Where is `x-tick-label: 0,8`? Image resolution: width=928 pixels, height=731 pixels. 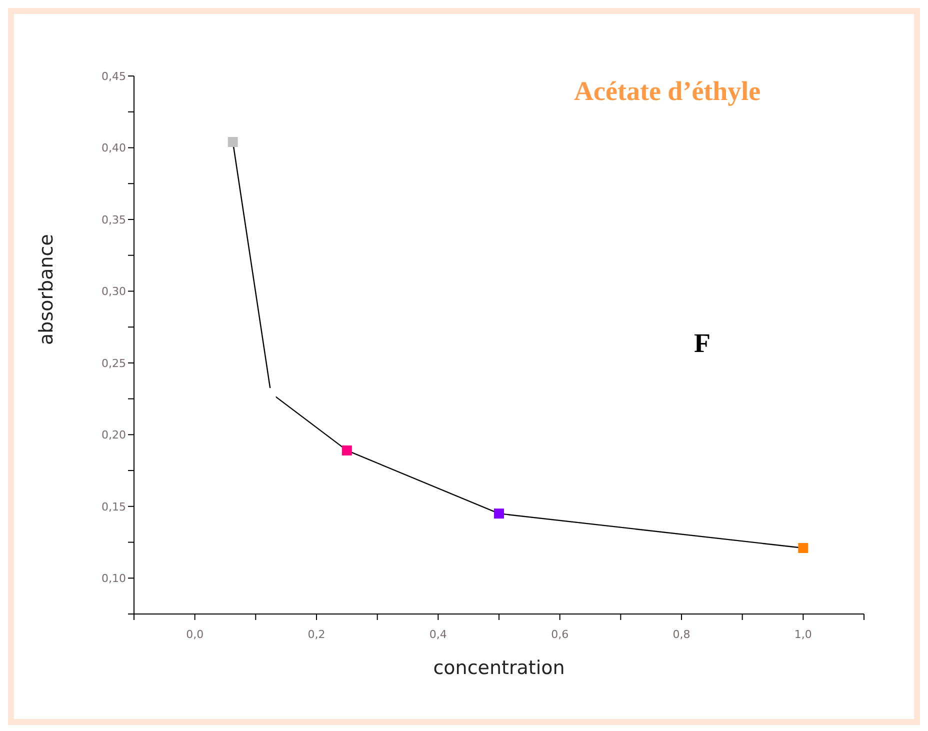
x-tick-label: 0,8 is located at coordinates (681, 634).